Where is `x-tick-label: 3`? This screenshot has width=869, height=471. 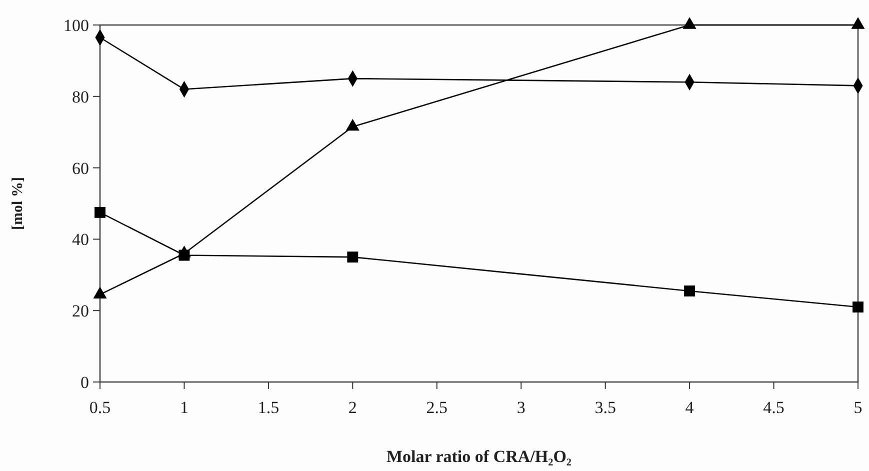 x-tick-label: 3 is located at coordinates (521, 407).